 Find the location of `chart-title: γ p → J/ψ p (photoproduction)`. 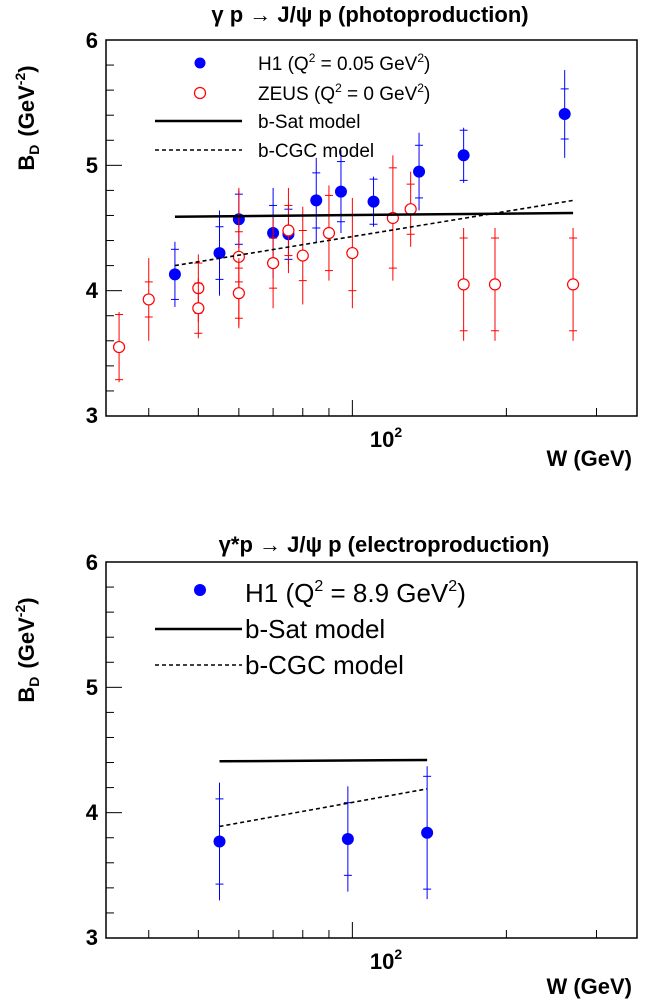

chart-title: γ p → J/ψ p (photoproduction) is located at coordinates (369, 14).